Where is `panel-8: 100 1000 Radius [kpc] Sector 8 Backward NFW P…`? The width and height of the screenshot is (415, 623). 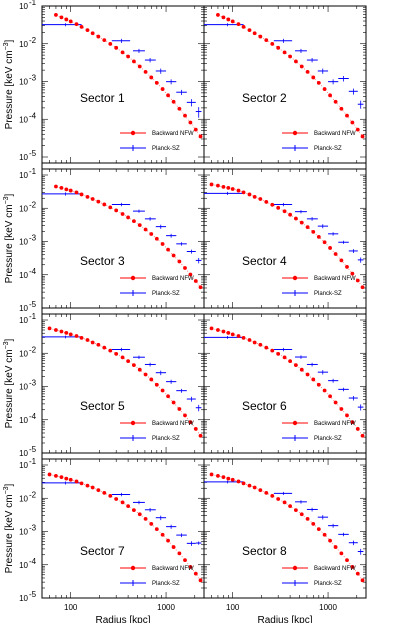
panel-8: 100 1000 Radius [kpc] Sector 8 Backward NFW P… is located at coordinates (285, 540).